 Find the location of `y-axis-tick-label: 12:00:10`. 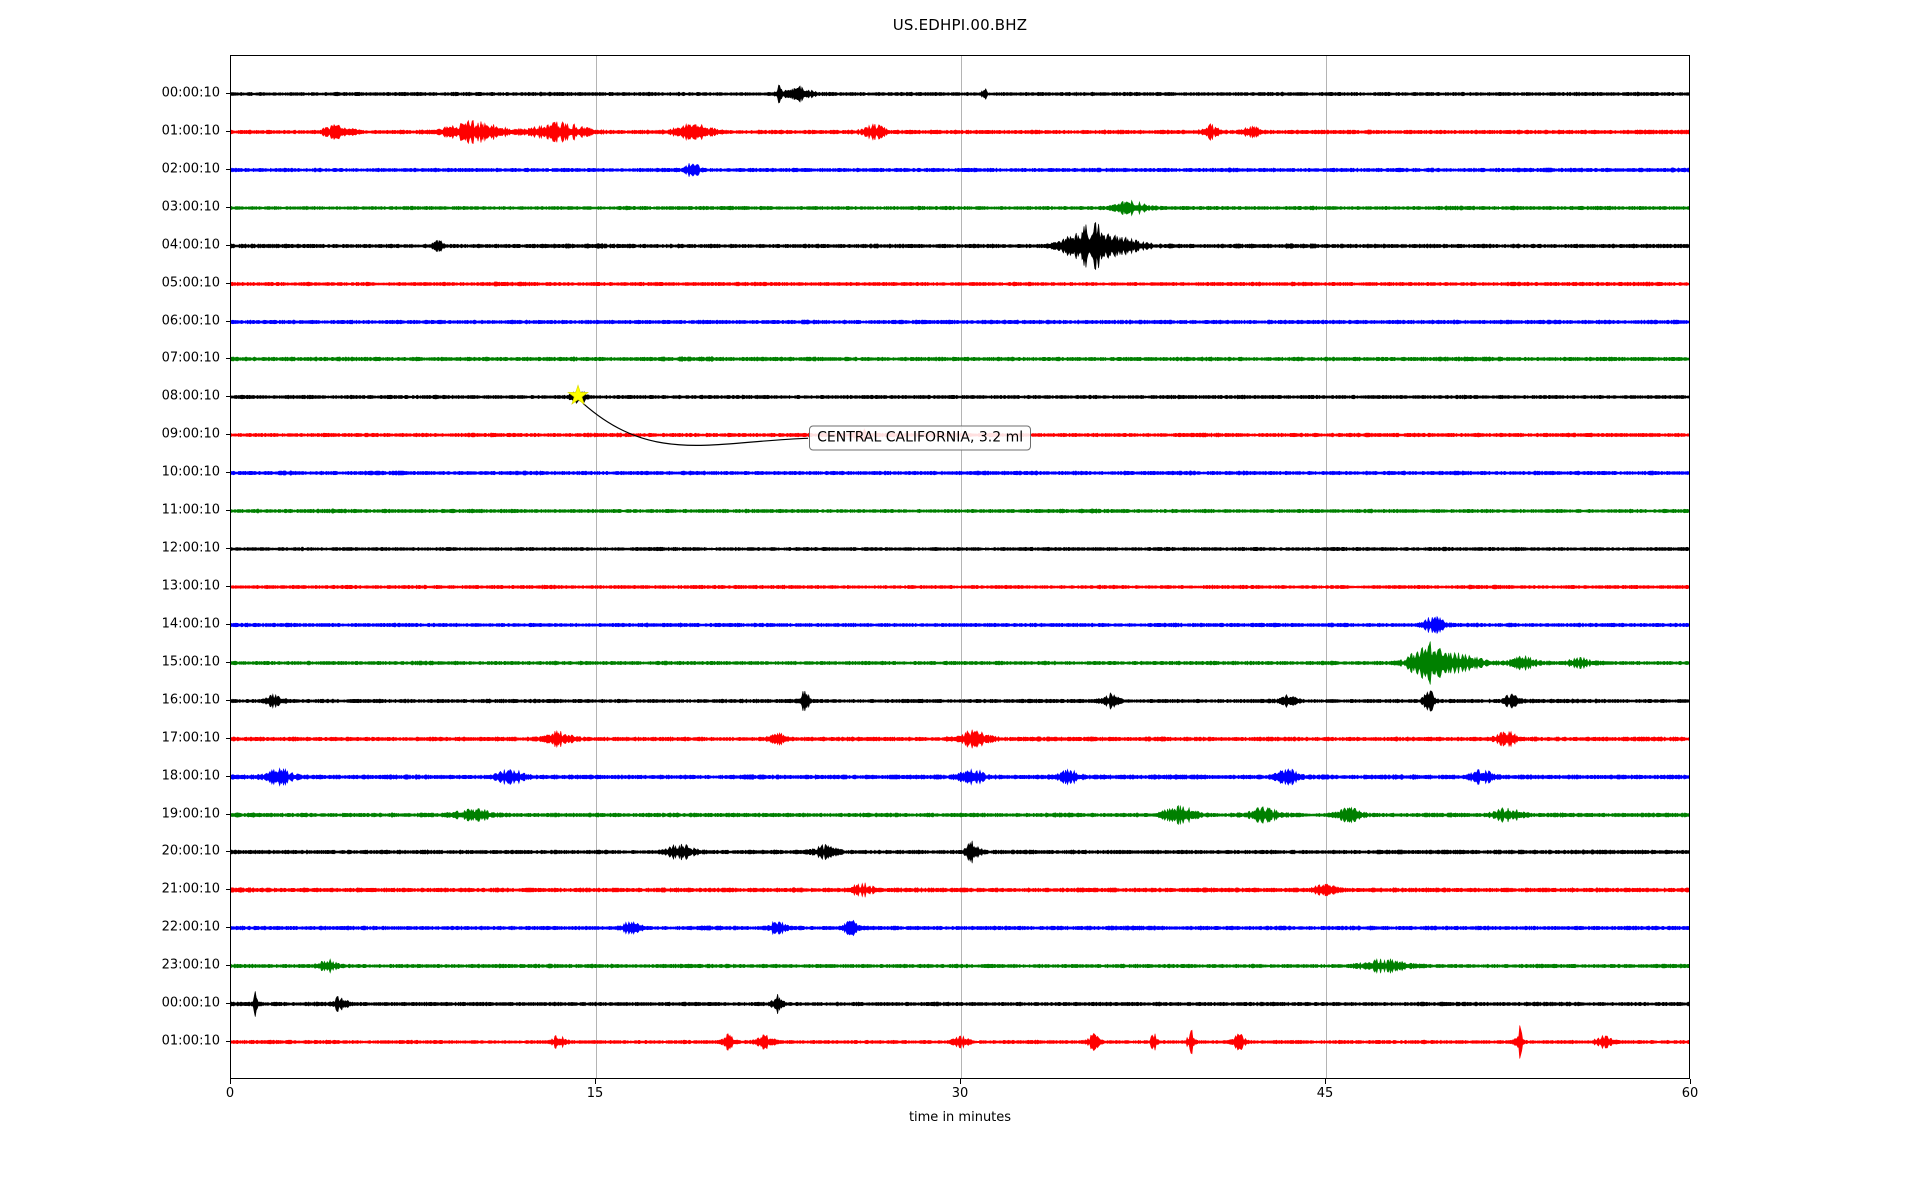

y-axis-tick-label: 12:00:10 is located at coordinates (190, 548).